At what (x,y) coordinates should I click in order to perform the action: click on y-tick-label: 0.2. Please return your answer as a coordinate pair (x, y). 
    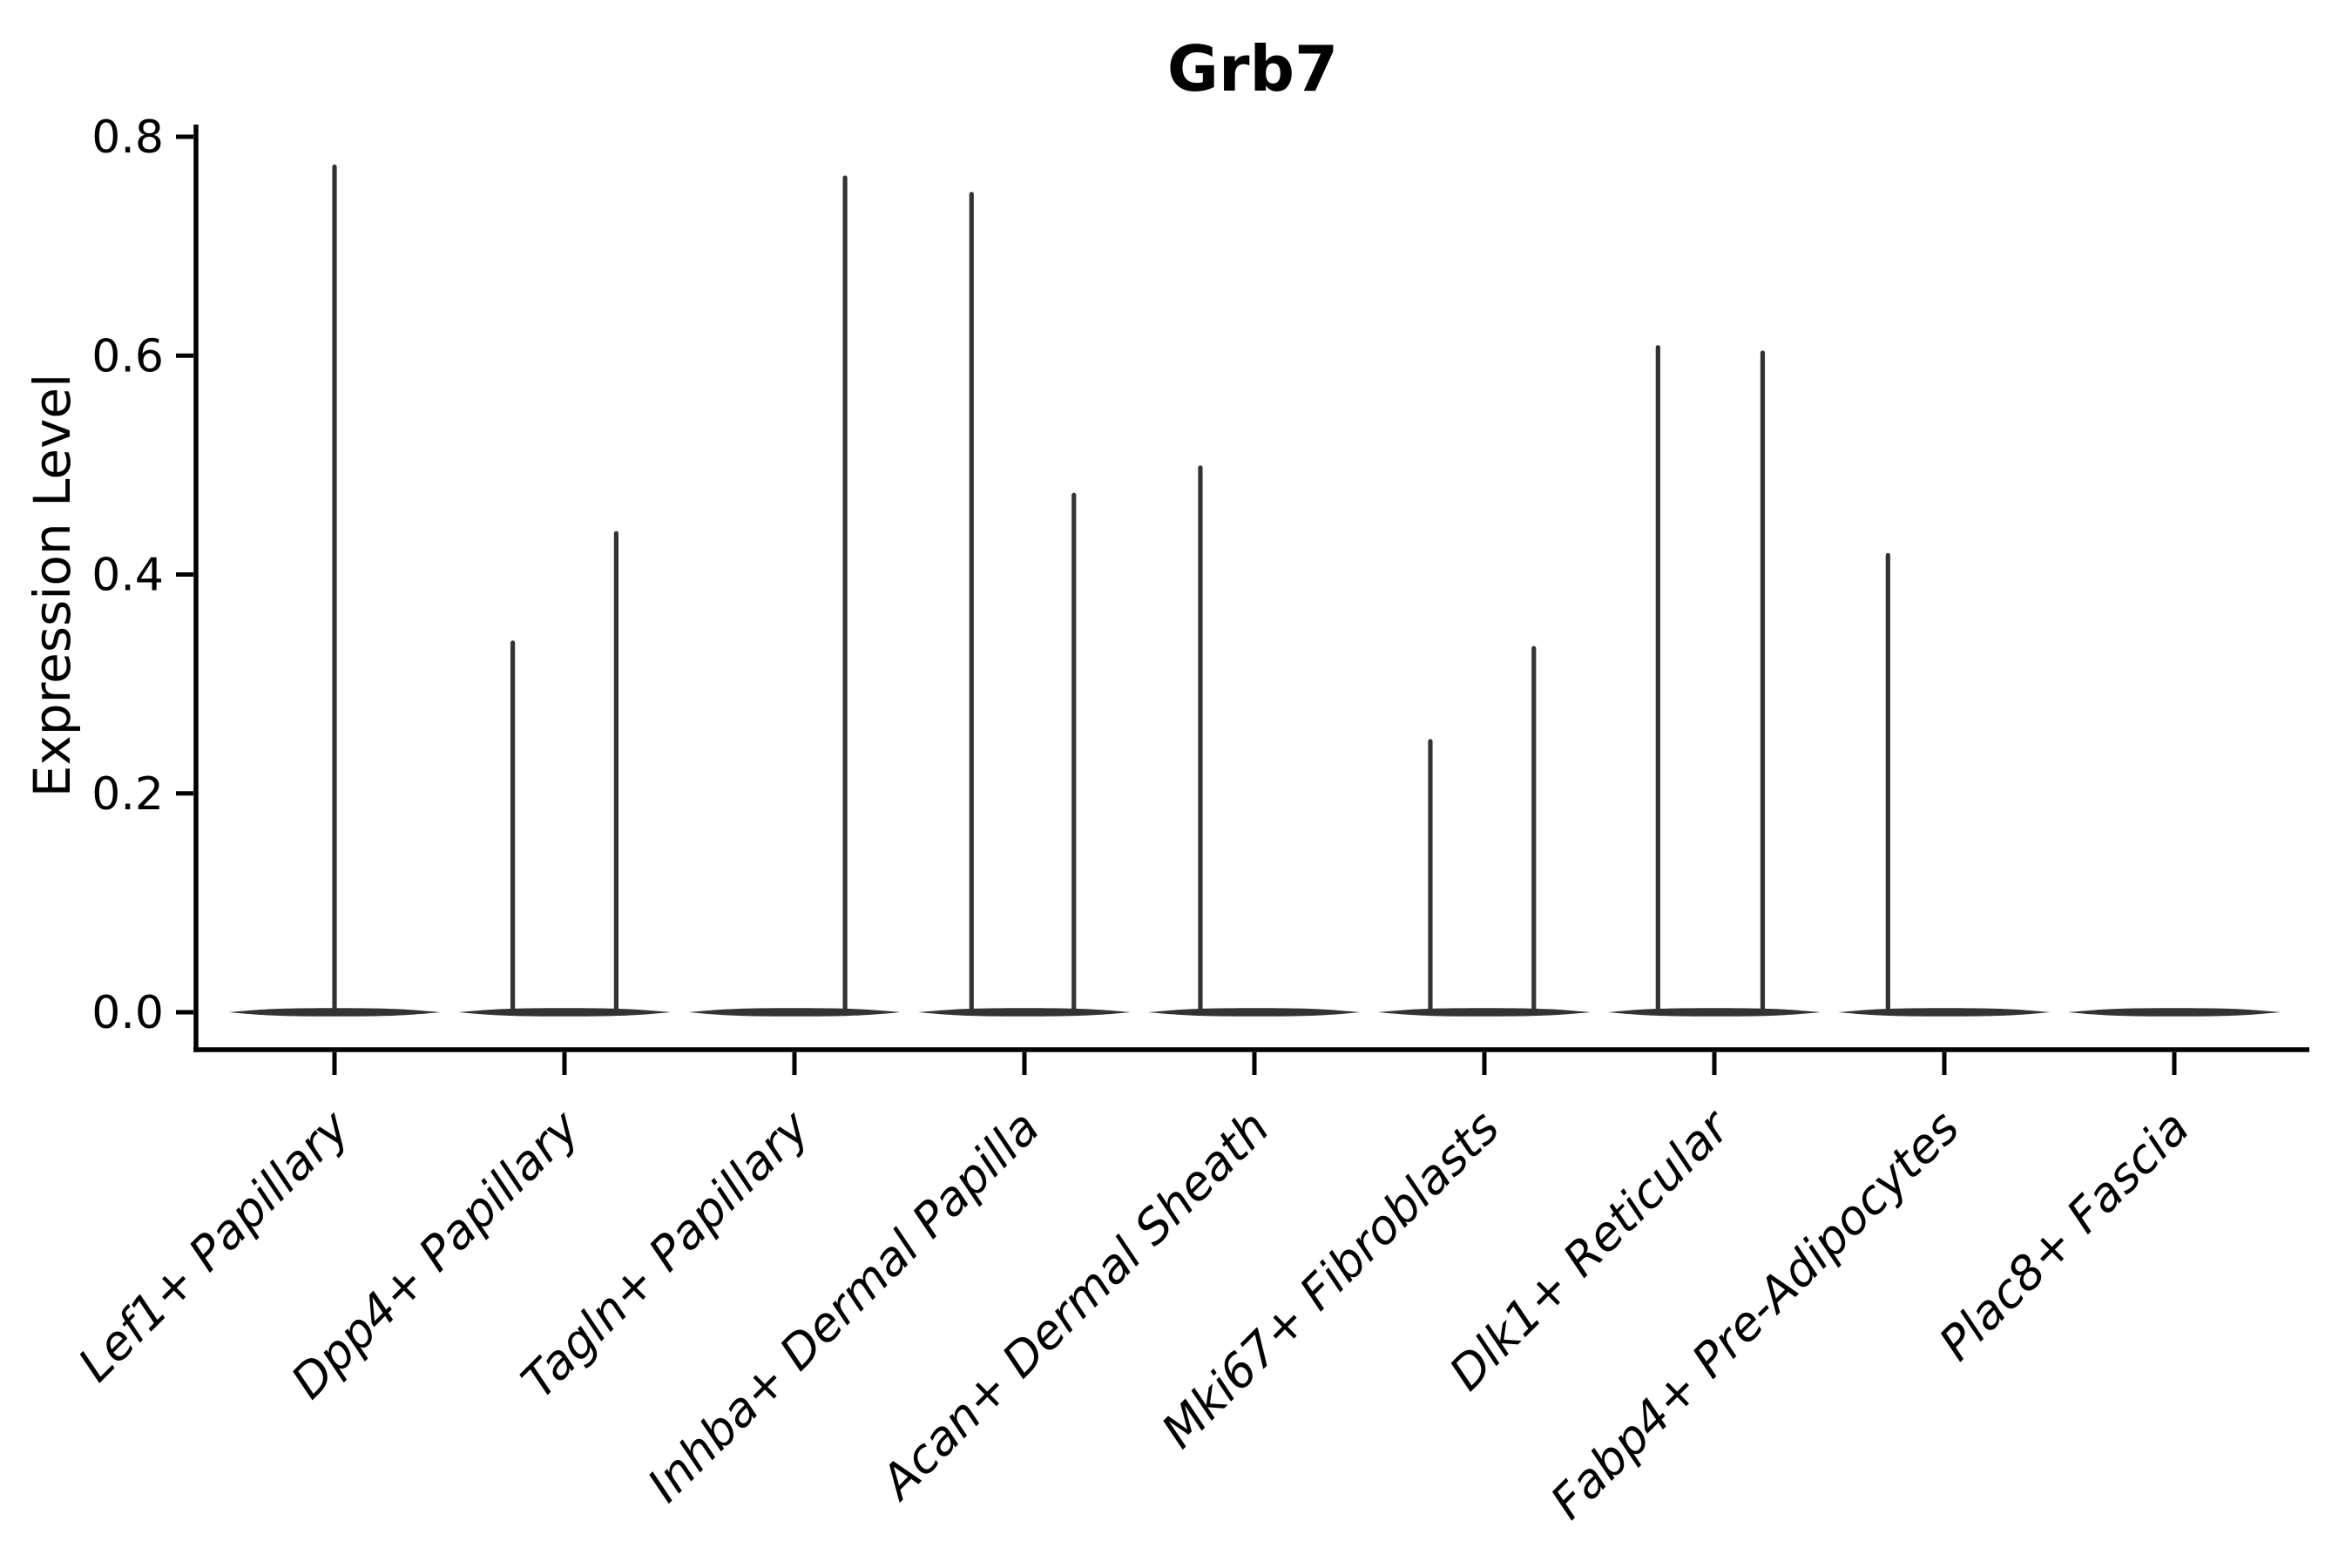
    Looking at the image, I should click on (127, 795).